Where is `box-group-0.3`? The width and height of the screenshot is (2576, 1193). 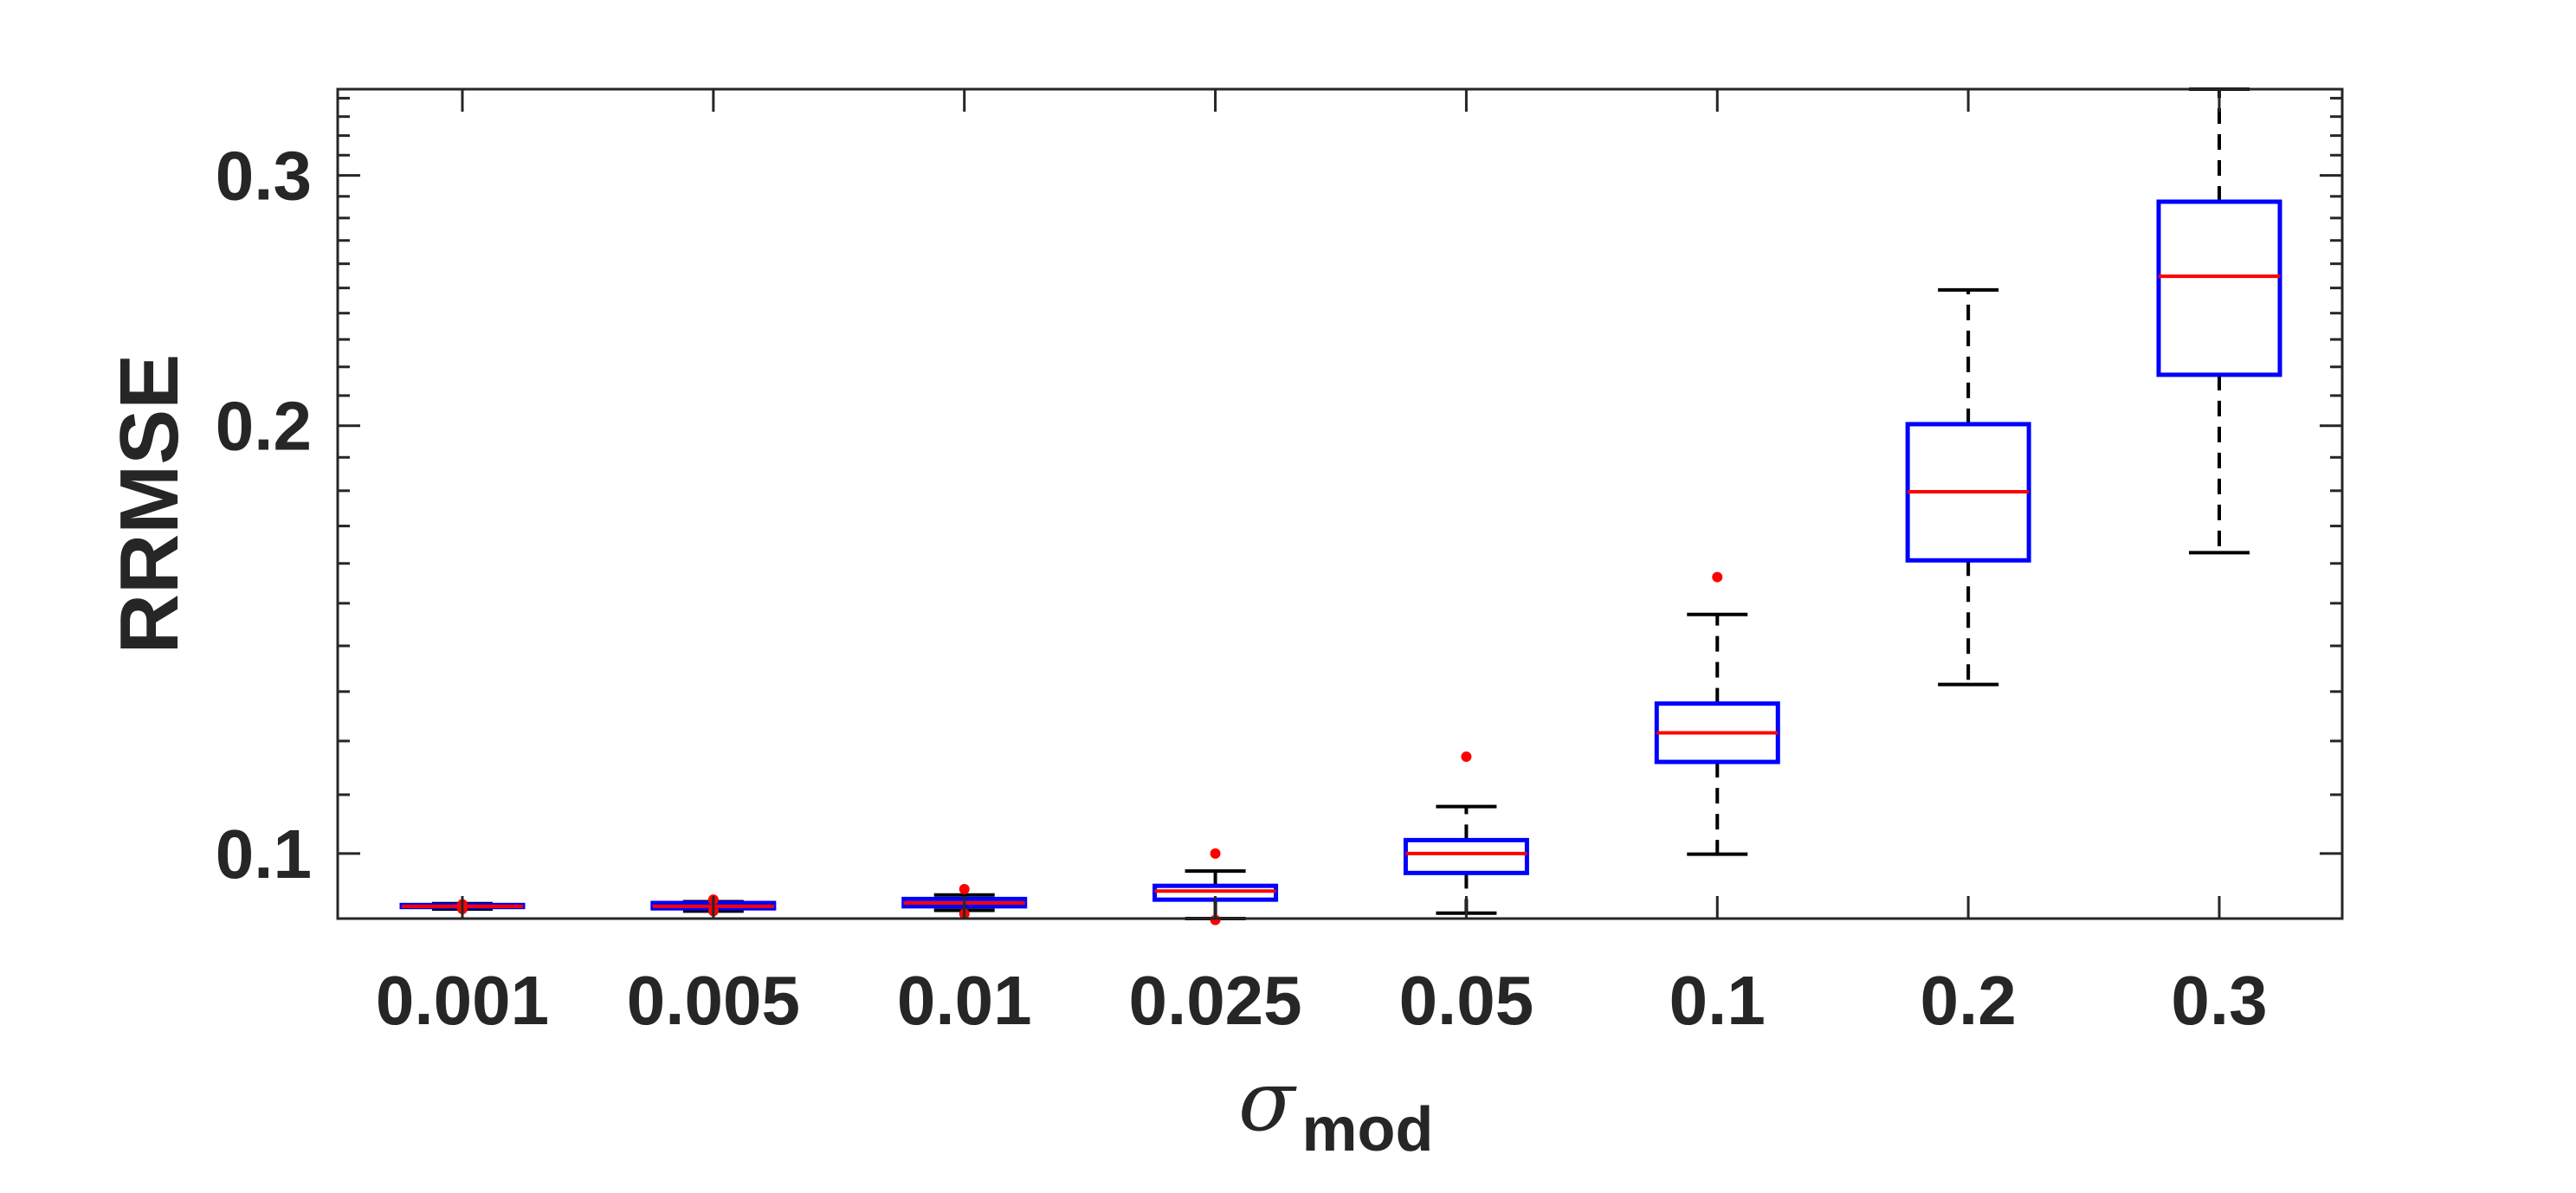 box-group-0.3 is located at coordinates (2219, 321).